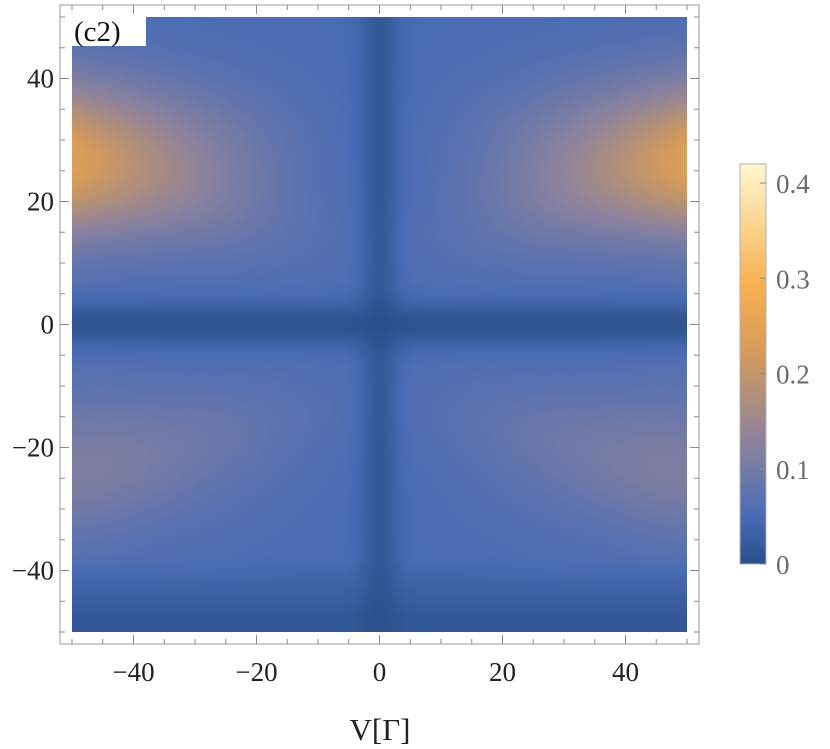  I want to click on colorbar-tick-label: 0.1, so click(793, 470).